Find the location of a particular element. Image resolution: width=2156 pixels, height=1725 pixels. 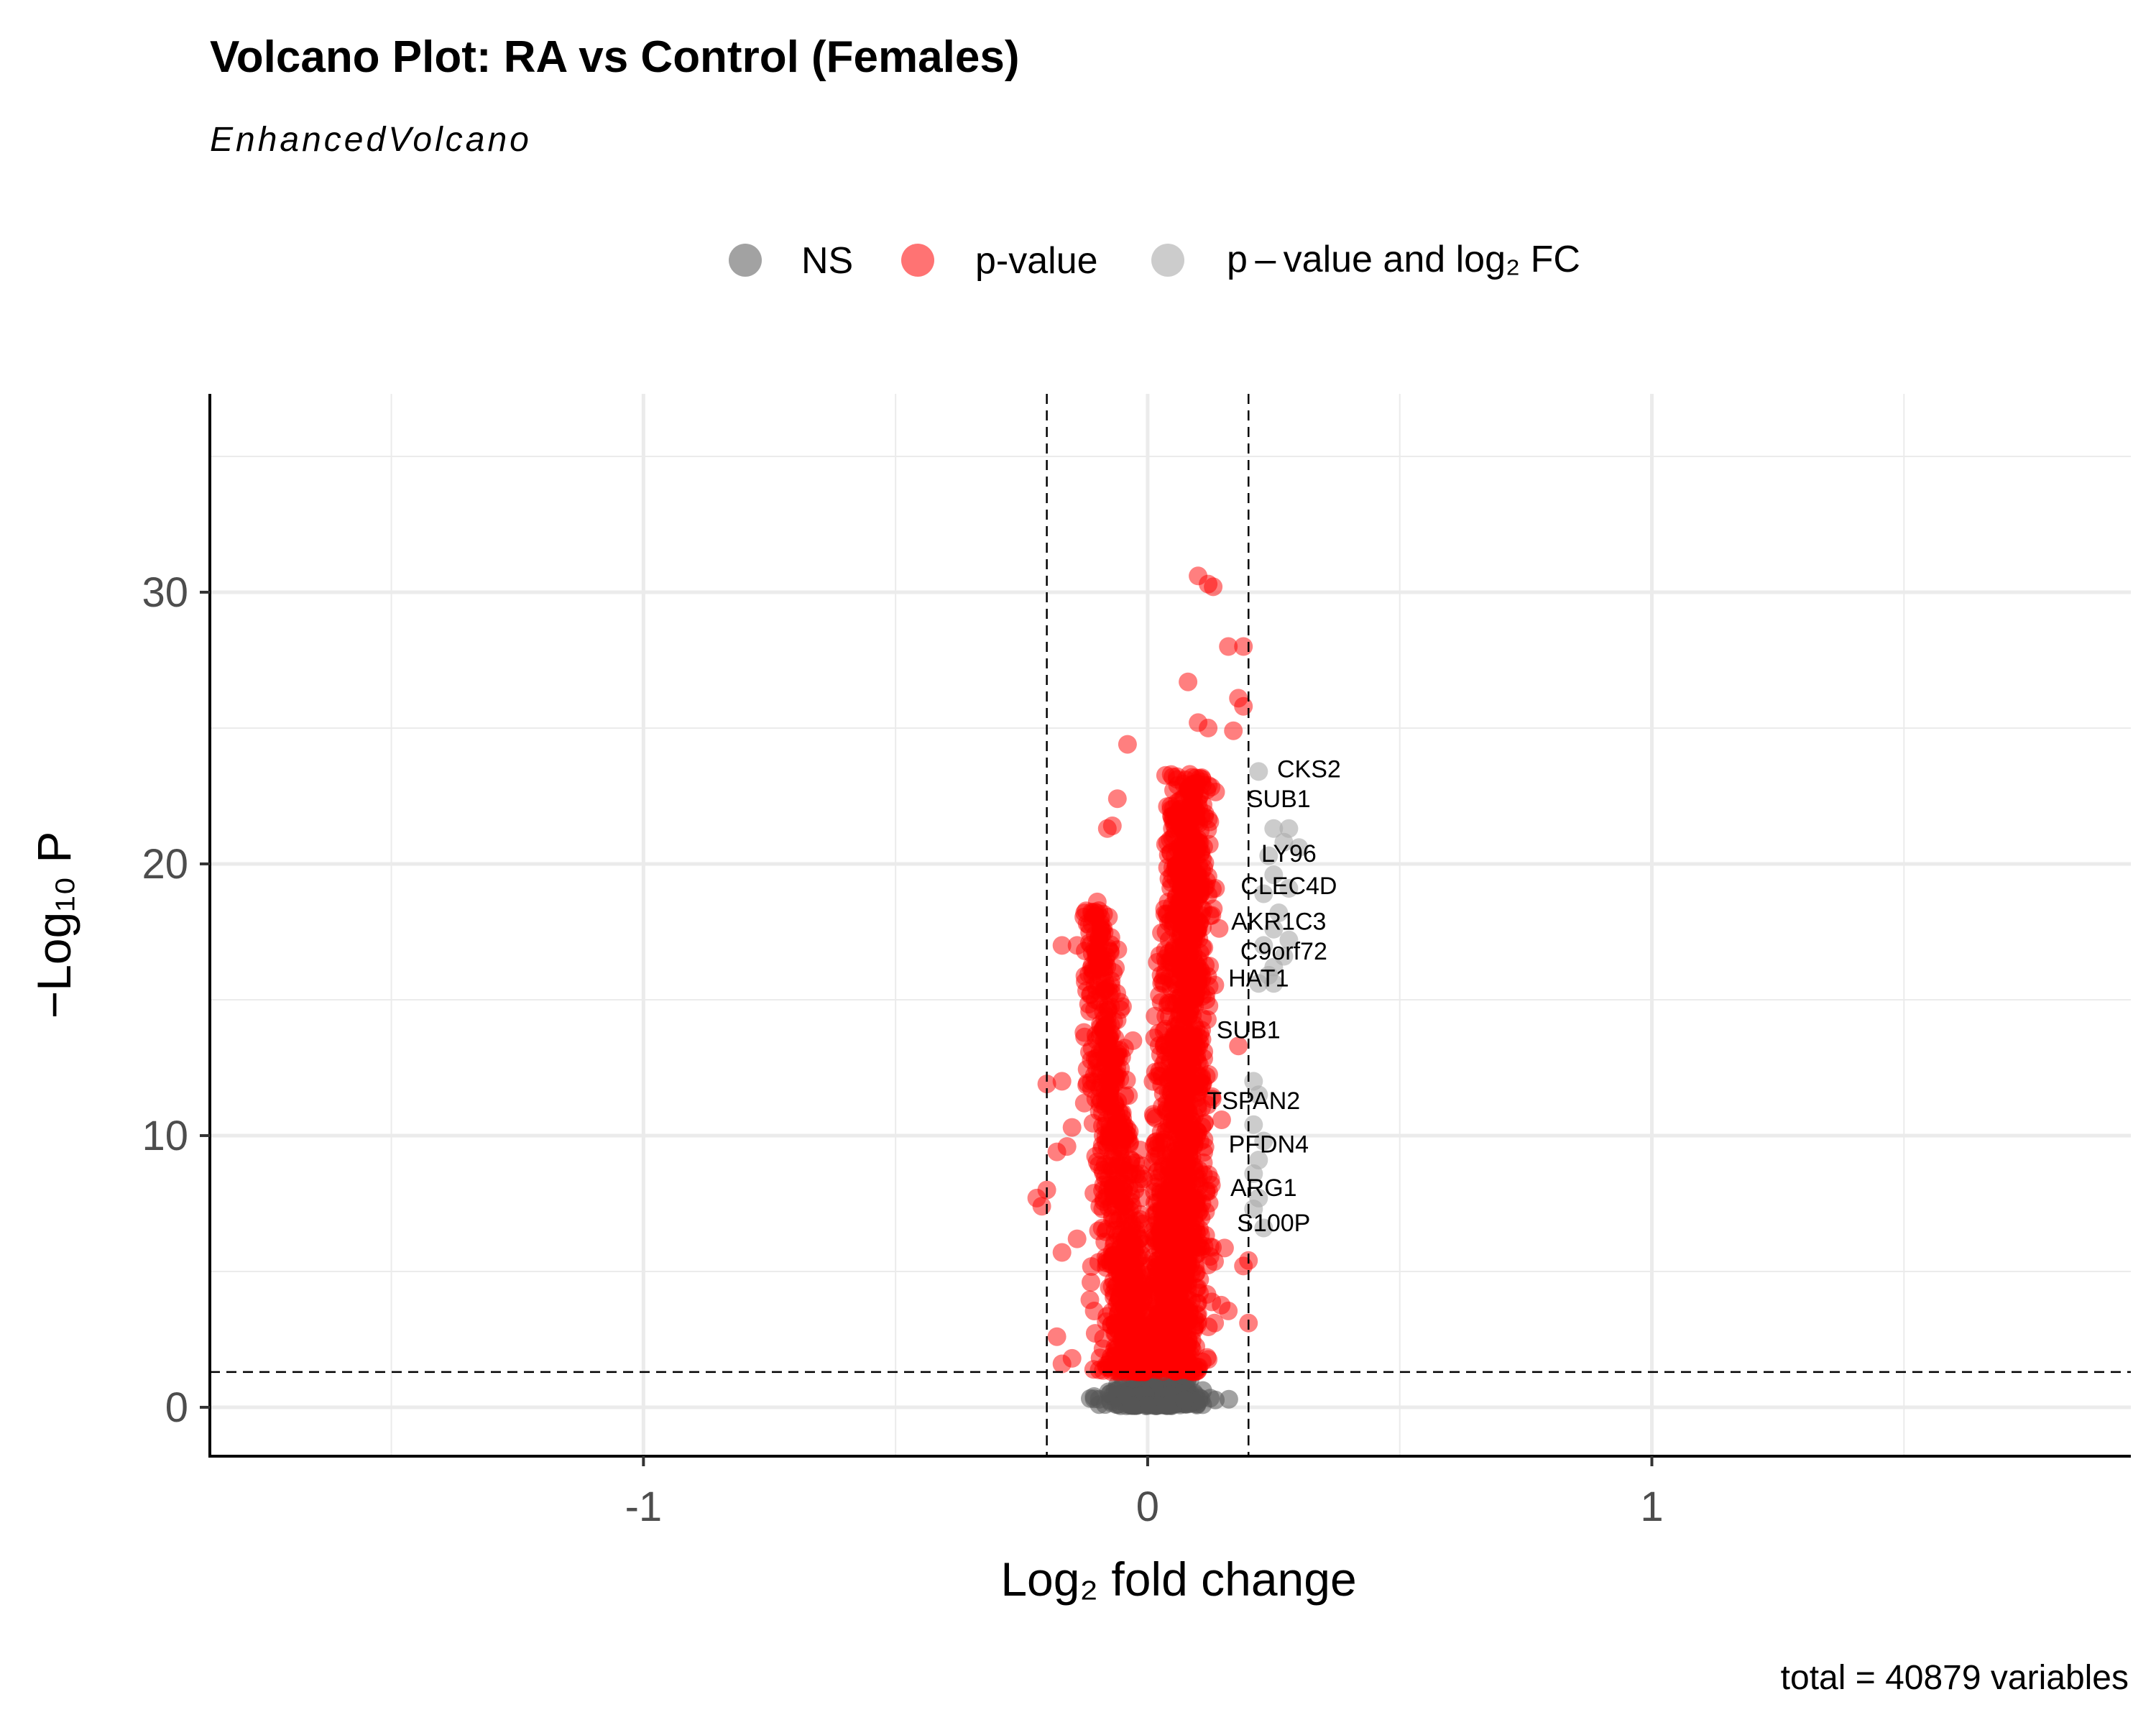

gene-label: AKR1C3 is located at coordinates (1279, 921).